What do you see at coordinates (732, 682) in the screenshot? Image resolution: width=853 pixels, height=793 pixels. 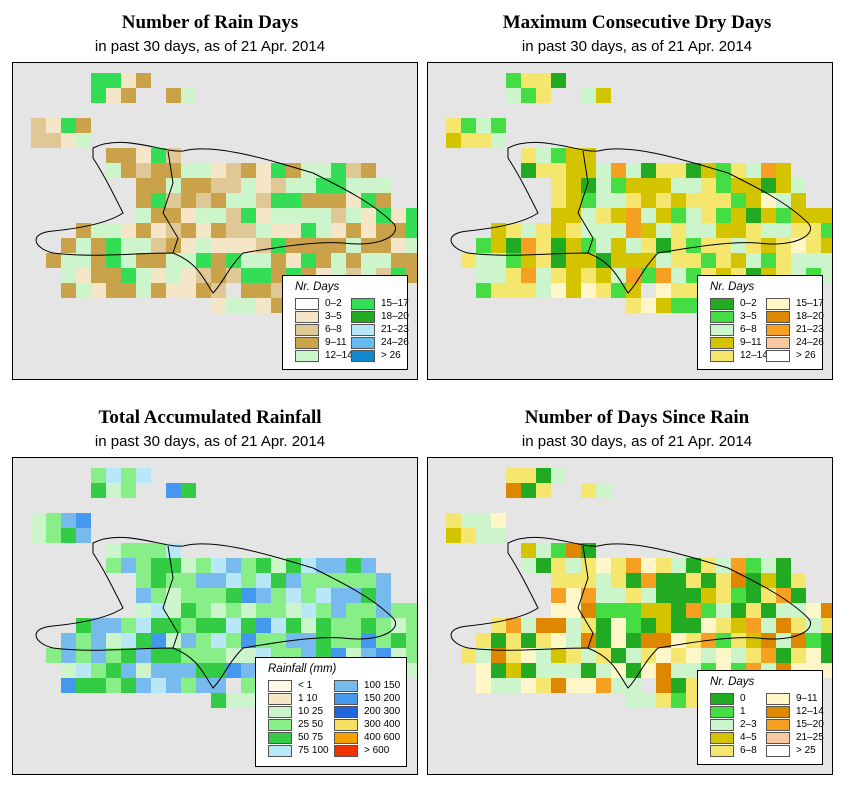 I see `legend-title: Nr. Days` at bounding box center [732, 682].